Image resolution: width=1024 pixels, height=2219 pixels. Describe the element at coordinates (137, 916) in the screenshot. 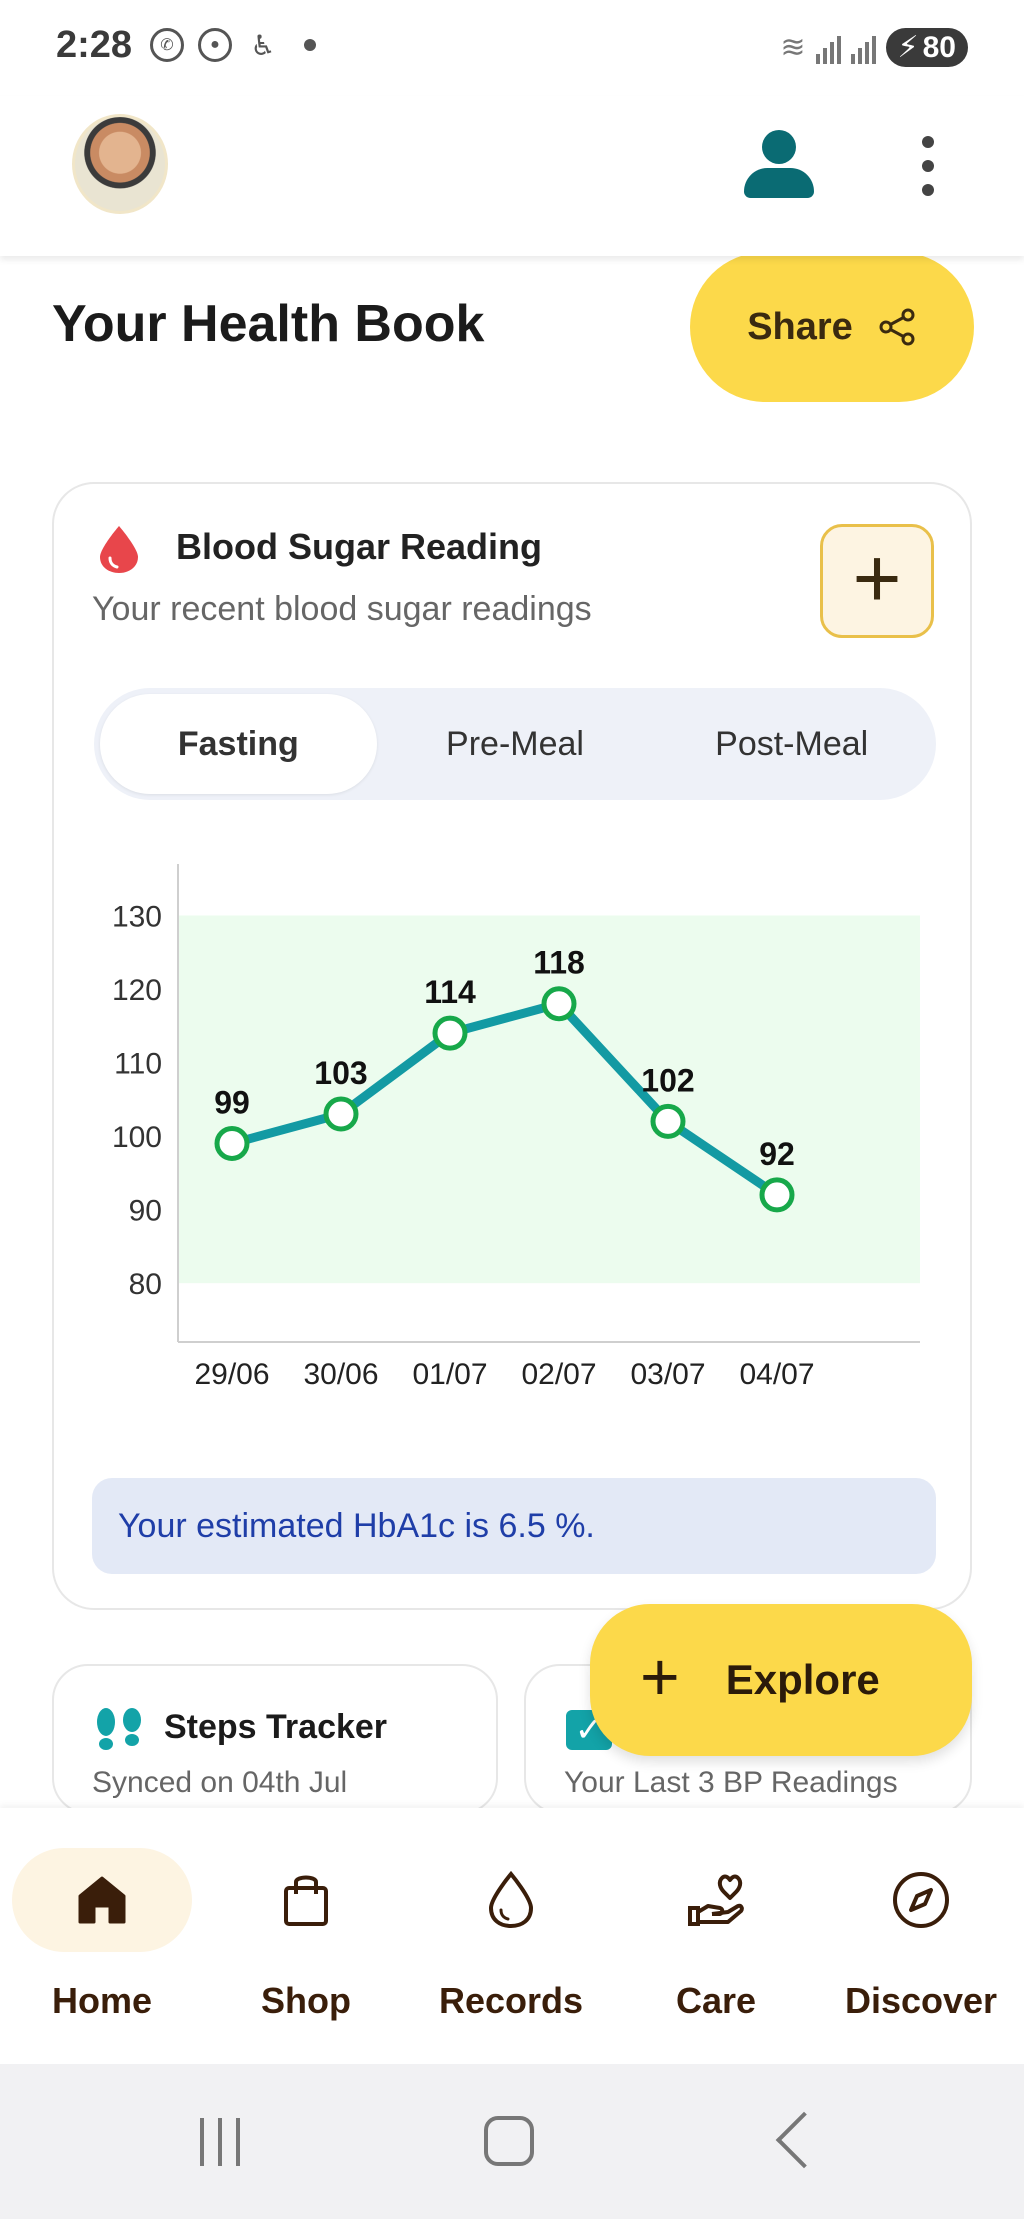

I see `y-tick-label: 130` at that location.